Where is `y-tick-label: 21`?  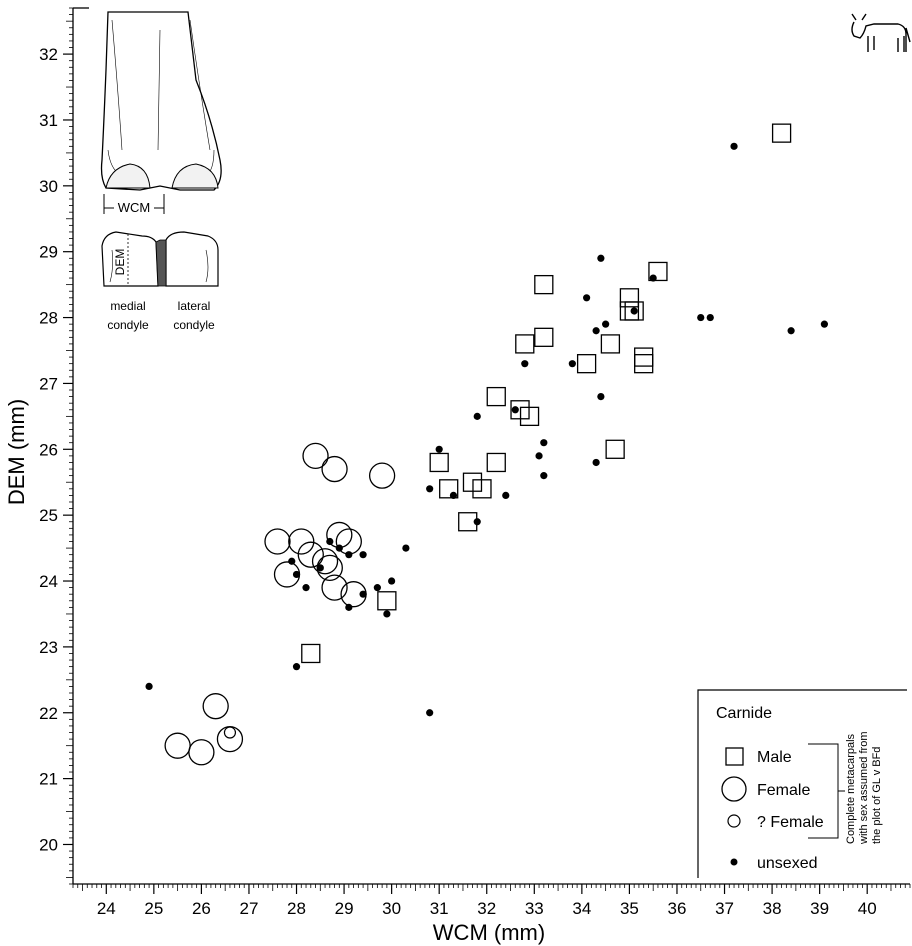 y-tick-label: 21 is located at coordinates (48, 779).